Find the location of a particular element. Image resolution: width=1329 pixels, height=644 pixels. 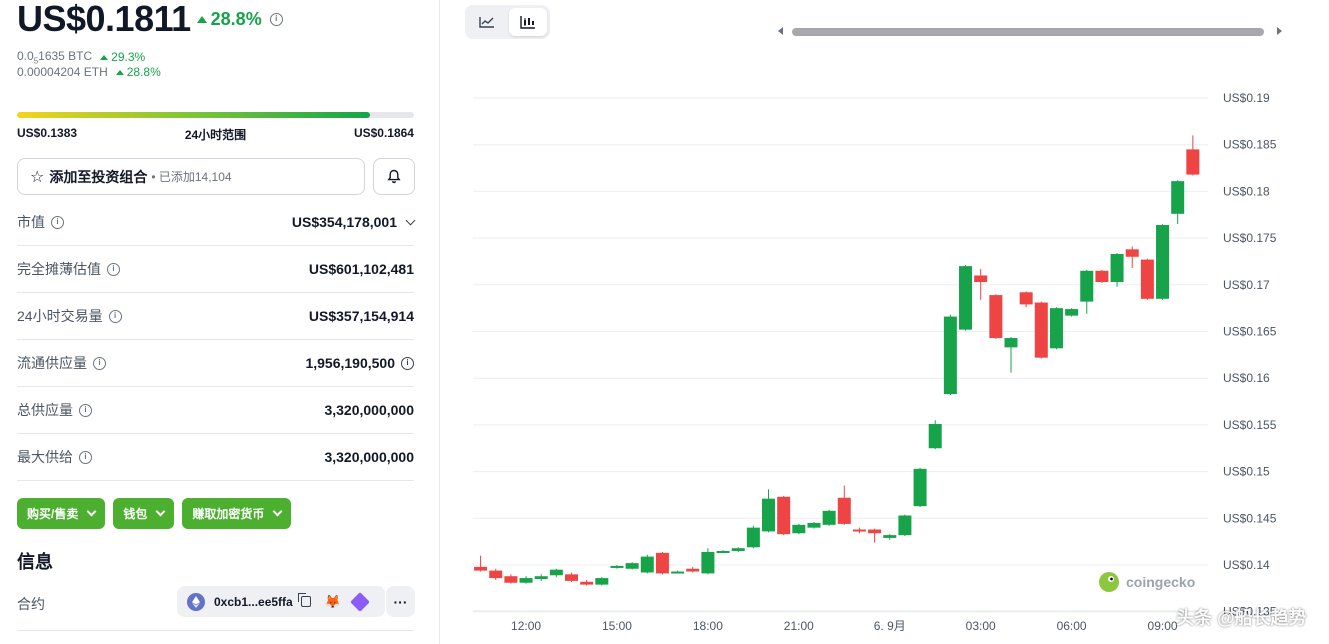

line-chart-button is located at coordinates (487, 22).